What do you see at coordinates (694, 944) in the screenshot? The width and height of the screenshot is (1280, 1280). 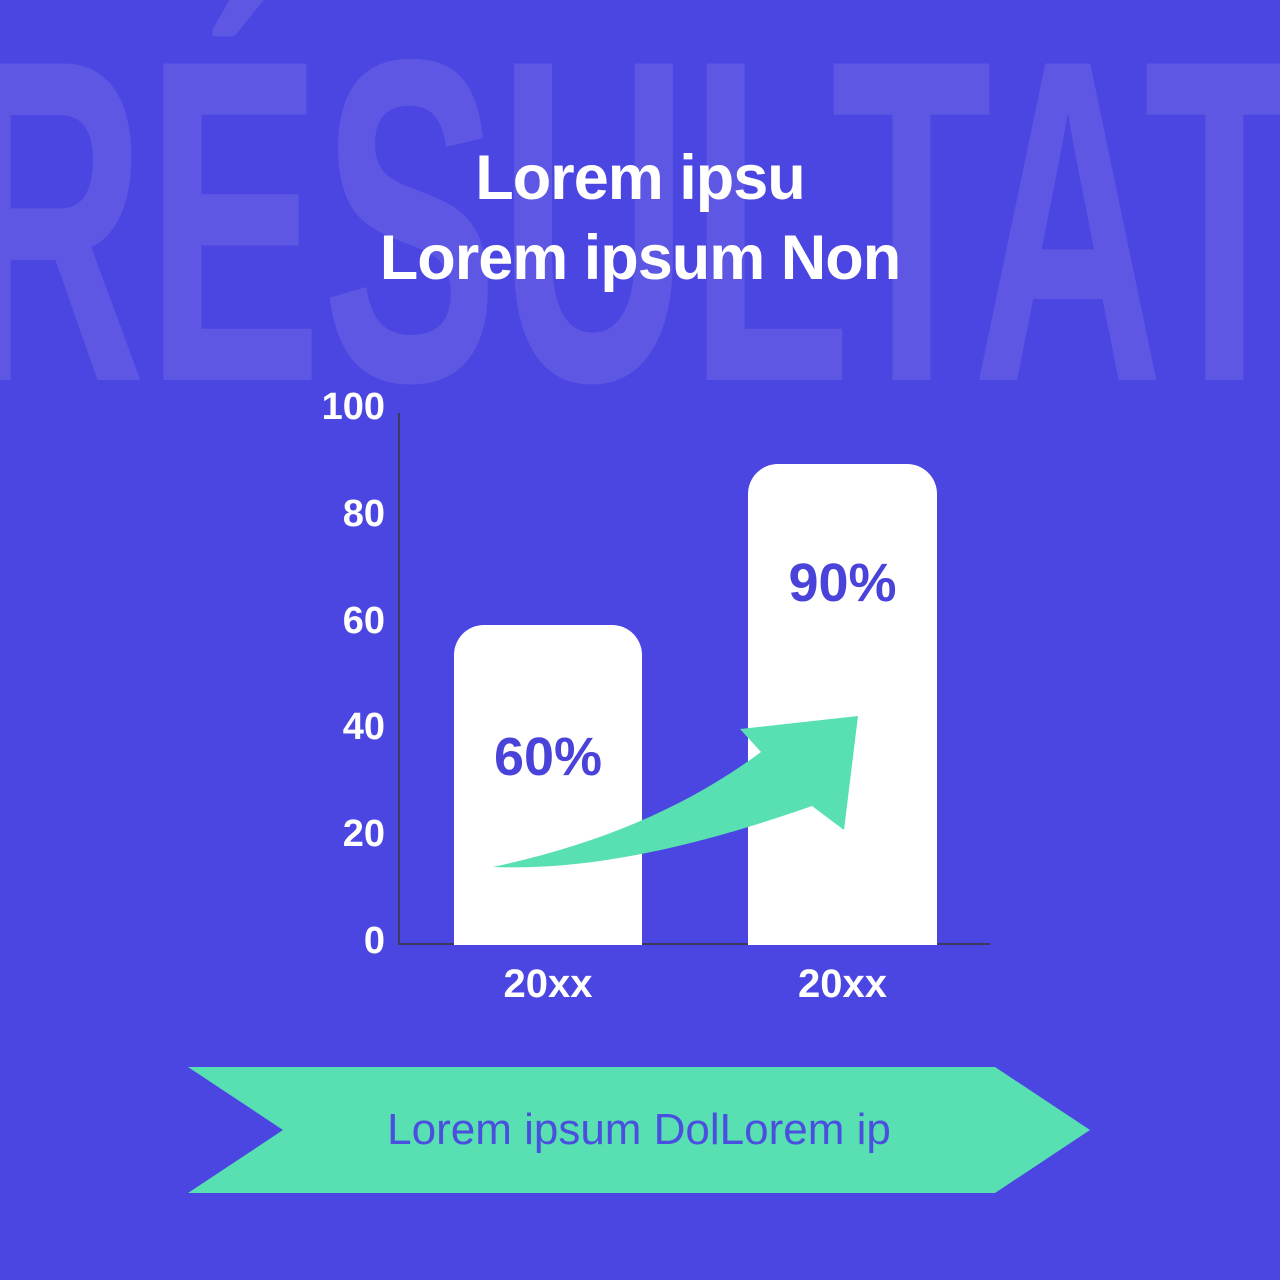 I see `x-axis-line` at bounding box center [694, 944].